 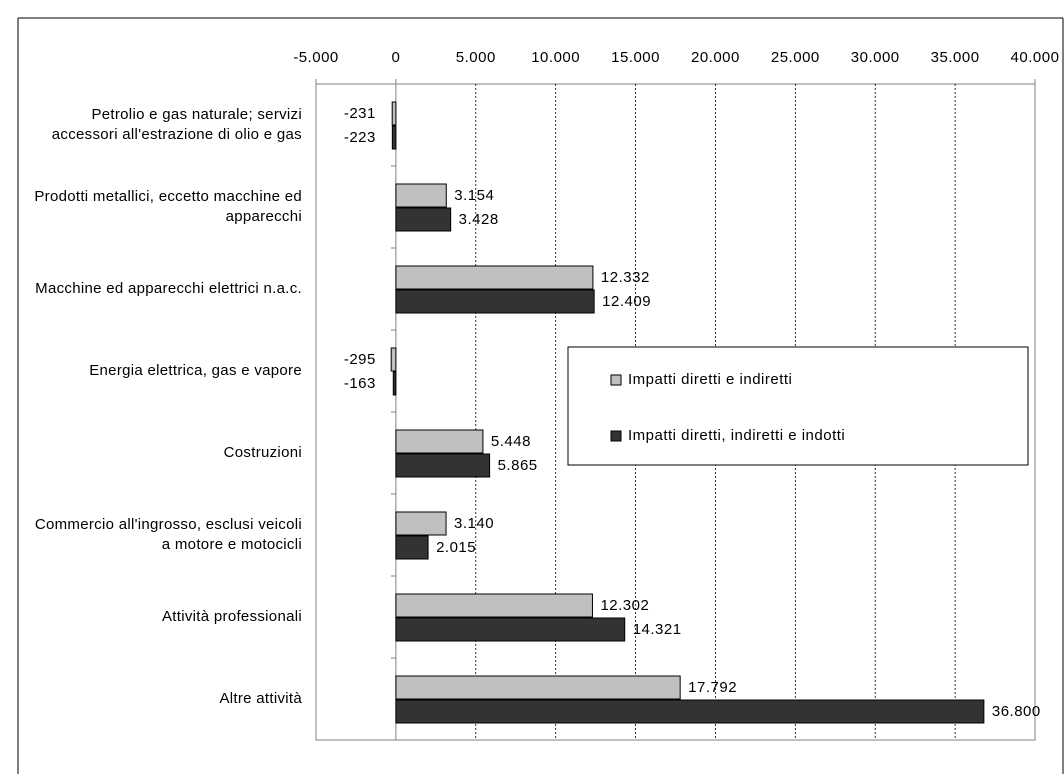 I want to click on x-tick-label: 35.000, so click(x=955, y=57).